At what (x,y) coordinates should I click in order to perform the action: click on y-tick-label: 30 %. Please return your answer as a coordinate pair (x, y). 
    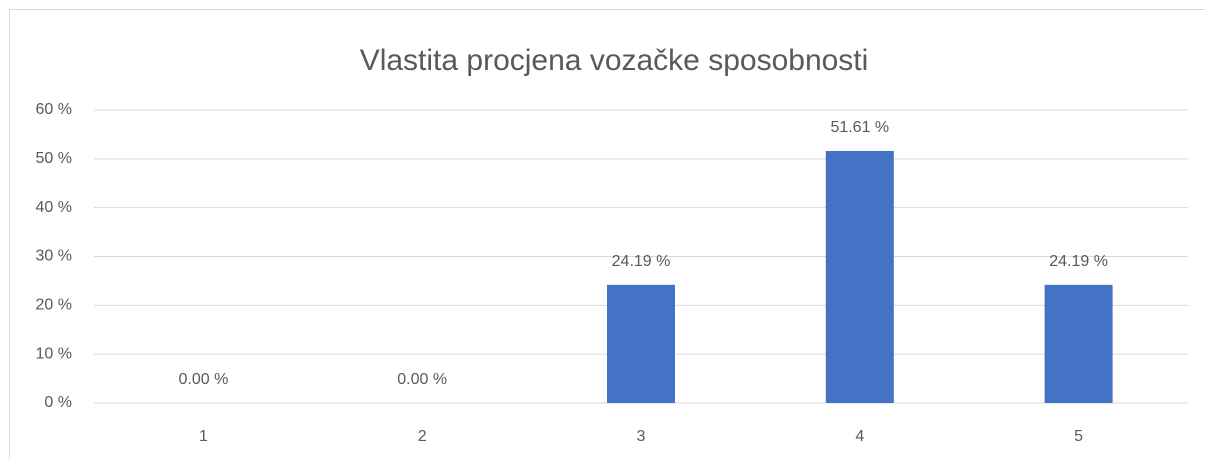
    Looking at the image, I should click on (54, 256).